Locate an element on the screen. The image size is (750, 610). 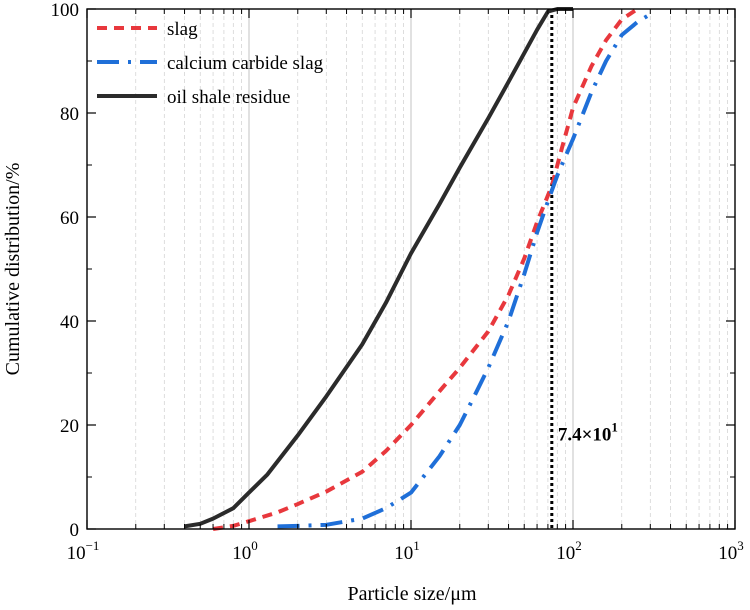
x-tick-label-exponent: −1 is located at coordinates (93, 545).